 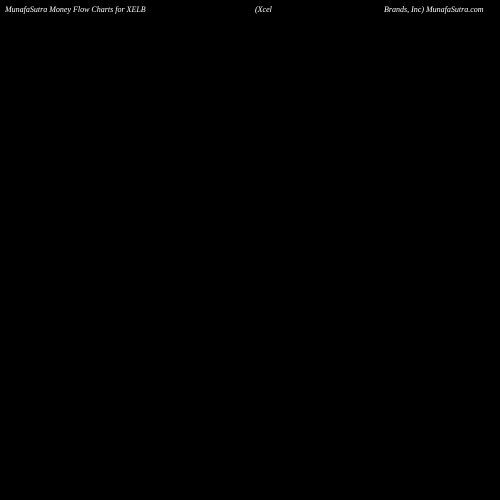 I want to click on chart-subtitle: (Xcel, so click(x=264, y=9).